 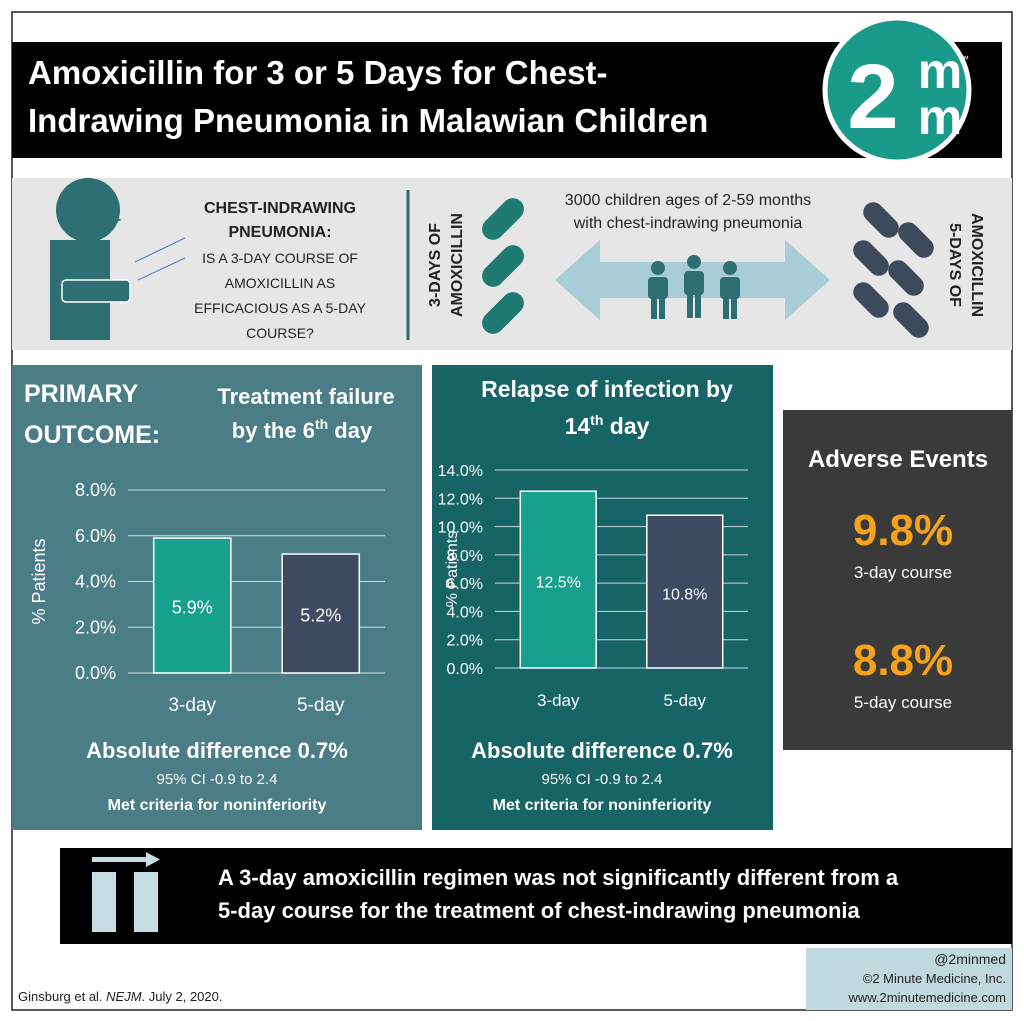 I want to click on citation: Ginsburg et al., so click(x=62, y=996).